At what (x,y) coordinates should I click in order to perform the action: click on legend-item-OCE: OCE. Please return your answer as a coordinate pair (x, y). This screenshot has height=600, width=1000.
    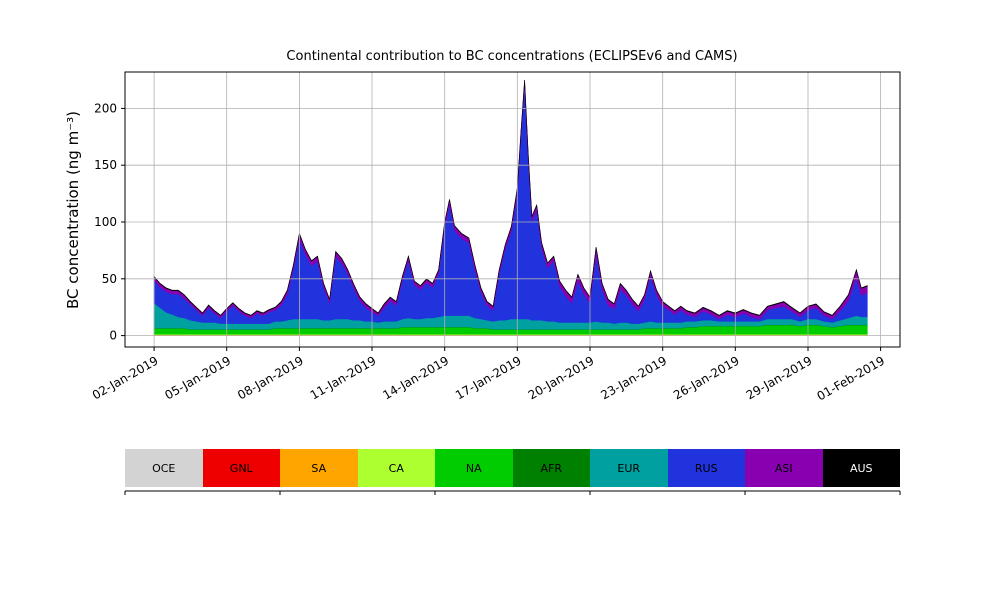
    Looking at the image, I should click on (164, 468).